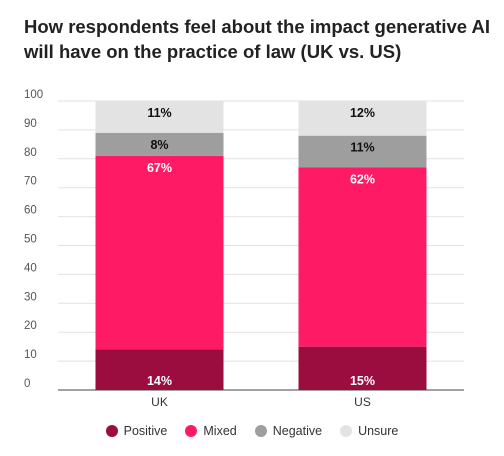 The height and width of the screenshot is (456, 504). What do you see at coordinates (159, 168) in the screenshot?
I see `data-label-mixed-uk: 67%` at bounding box center [159, 168].